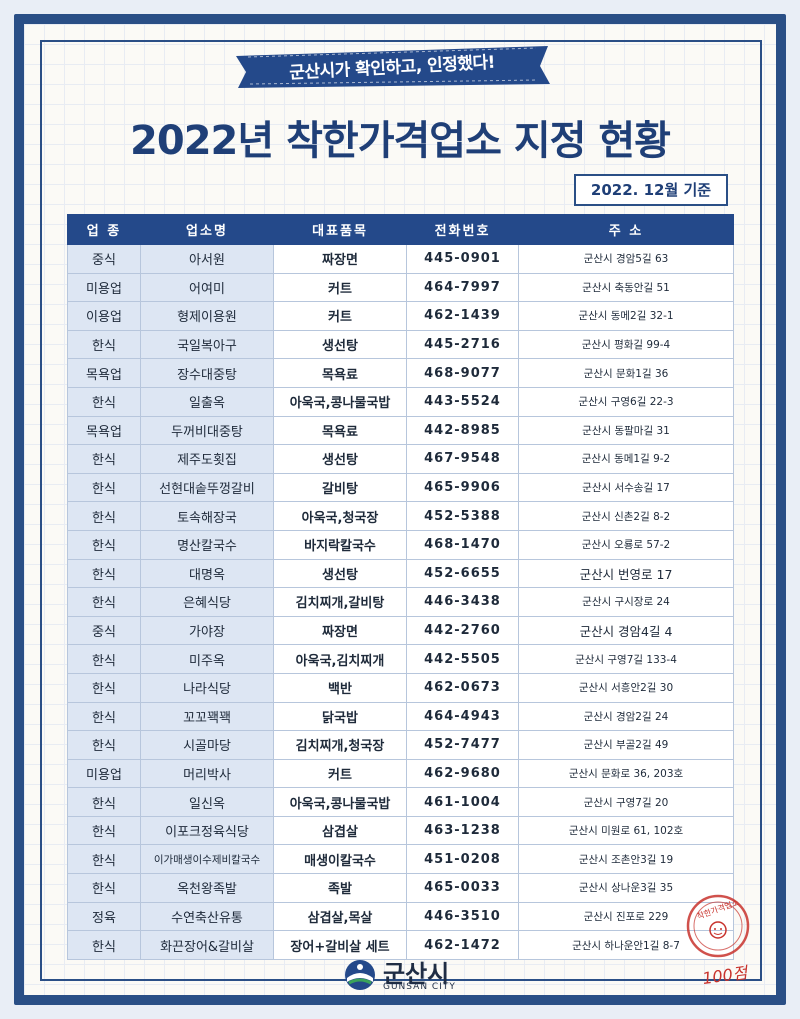 The image size is (800, 1019). What do you see at coordinates (718, 926) in the screenshot?
I see `stamp-seal` at bounding box center [718, 926].